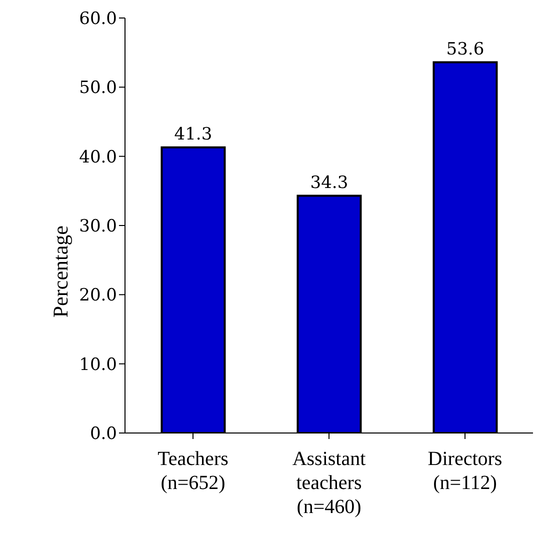  I want to click on data-label: 53.6, so click(465, 49).